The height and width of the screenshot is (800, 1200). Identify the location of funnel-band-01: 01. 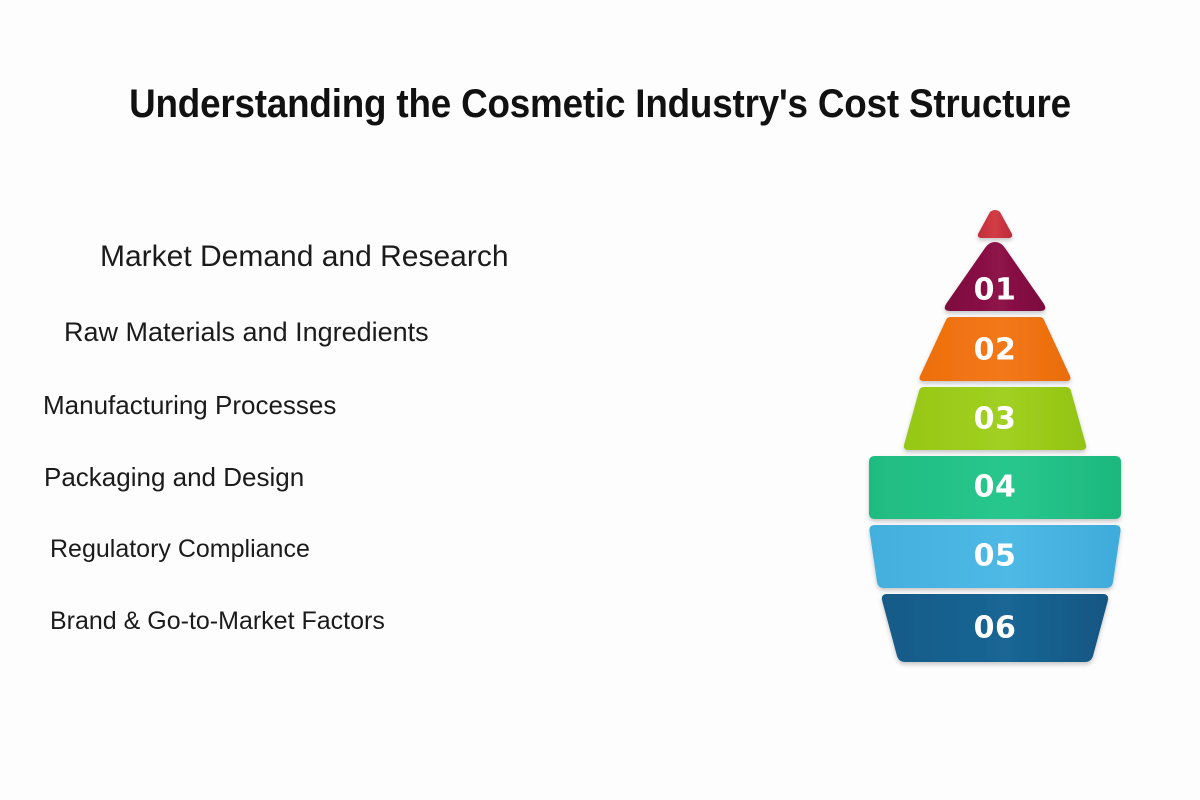
(995, 276).